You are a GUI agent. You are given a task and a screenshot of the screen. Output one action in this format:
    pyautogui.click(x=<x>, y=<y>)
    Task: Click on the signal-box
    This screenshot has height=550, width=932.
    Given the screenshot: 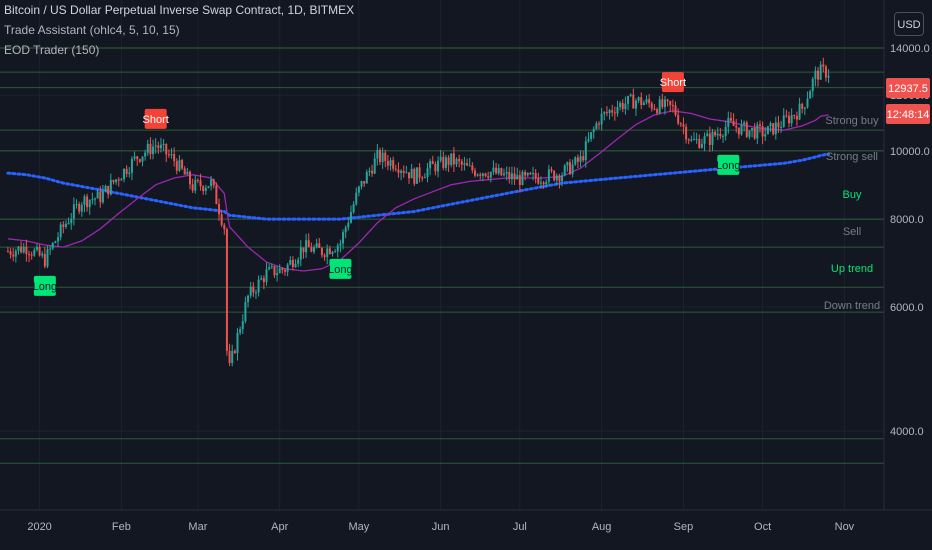 What is the action you would take?
    pyautogui.click(x=340, y=268)
    